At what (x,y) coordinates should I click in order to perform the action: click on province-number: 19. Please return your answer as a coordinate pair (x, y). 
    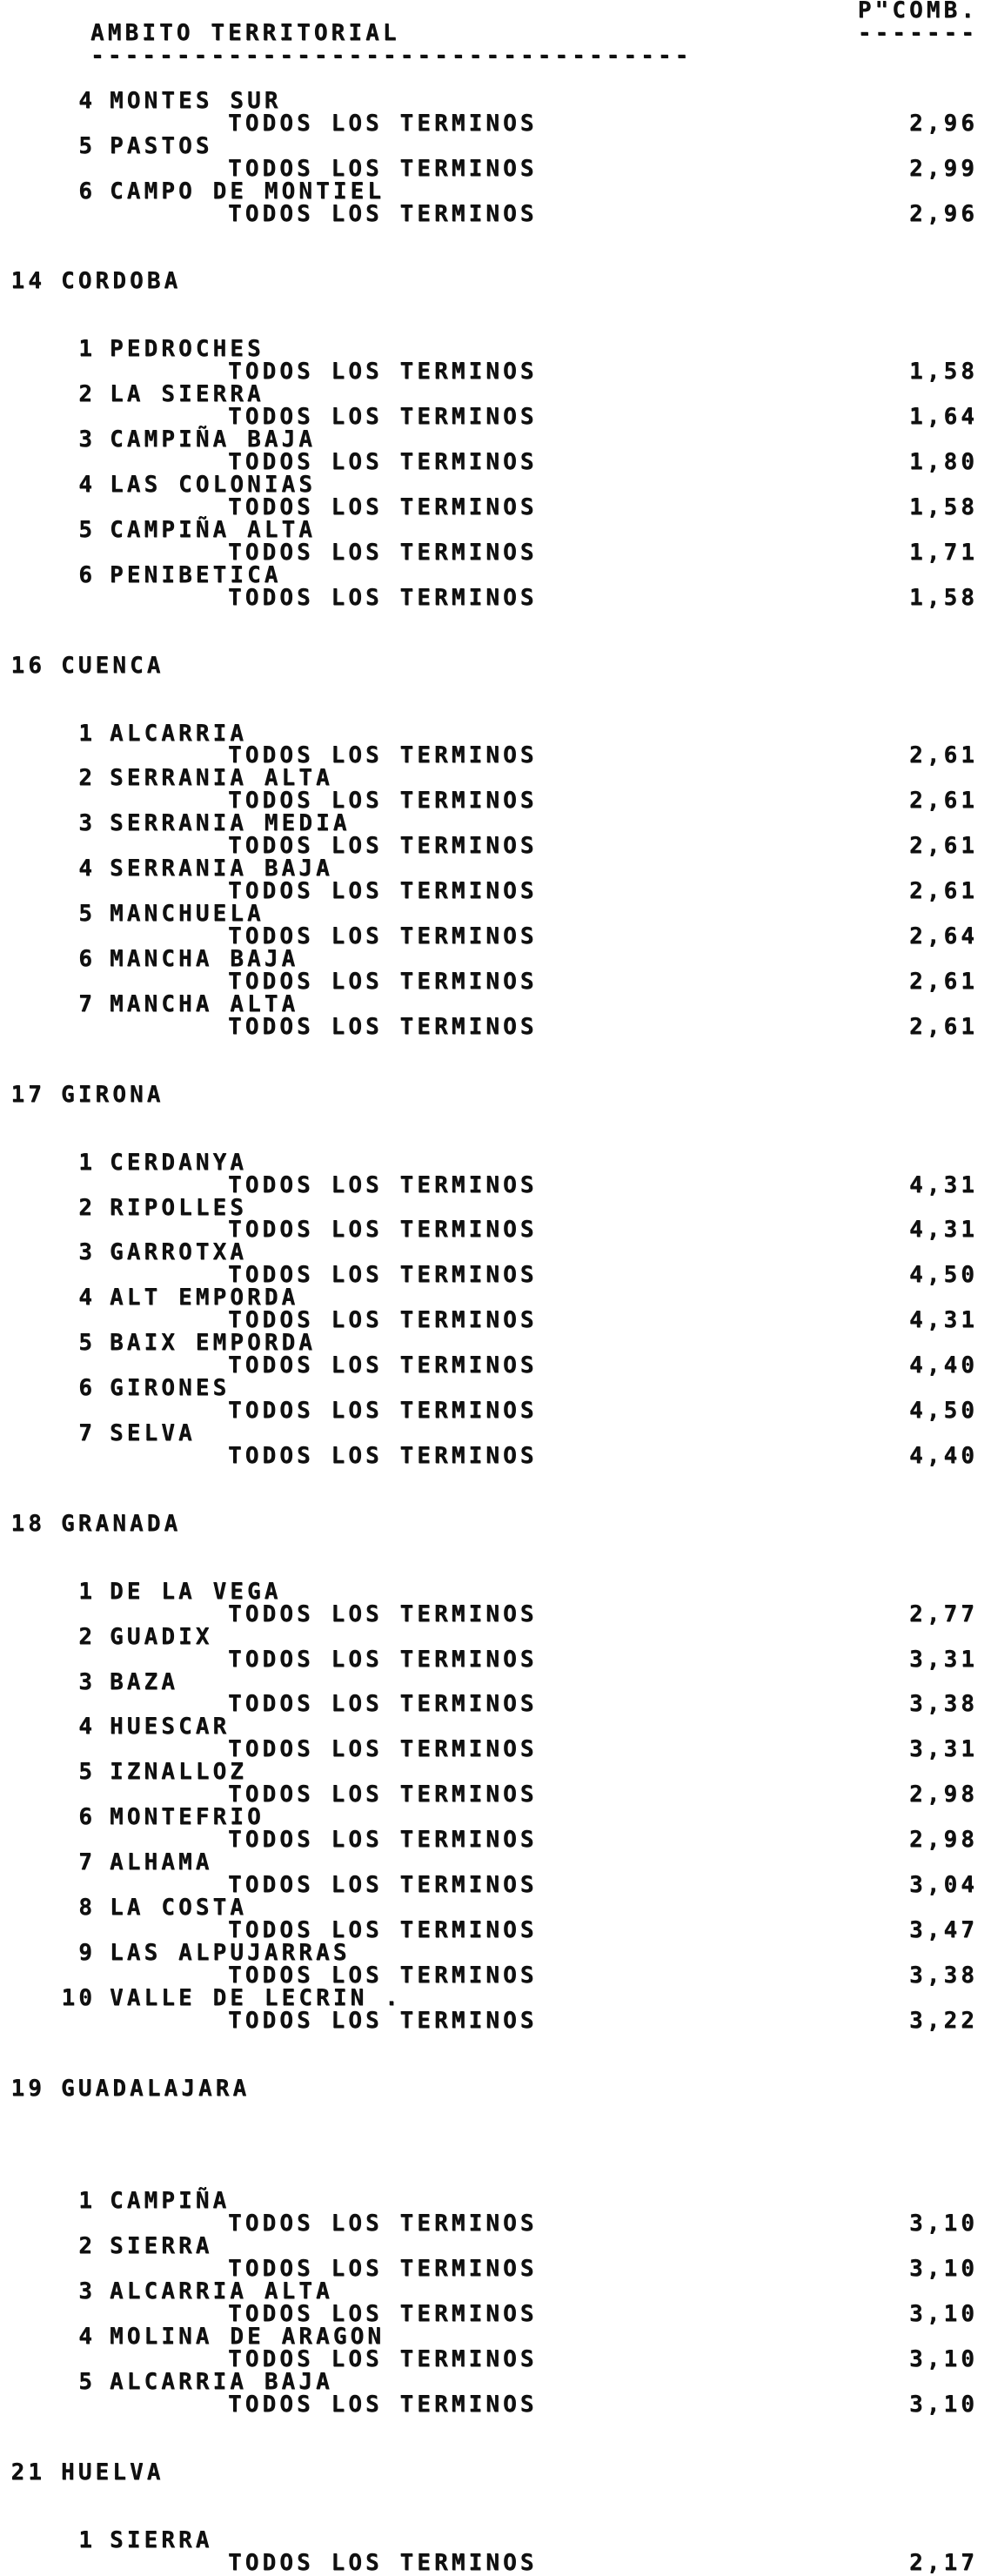
    Looking at the image, I should click on (28, 2089).